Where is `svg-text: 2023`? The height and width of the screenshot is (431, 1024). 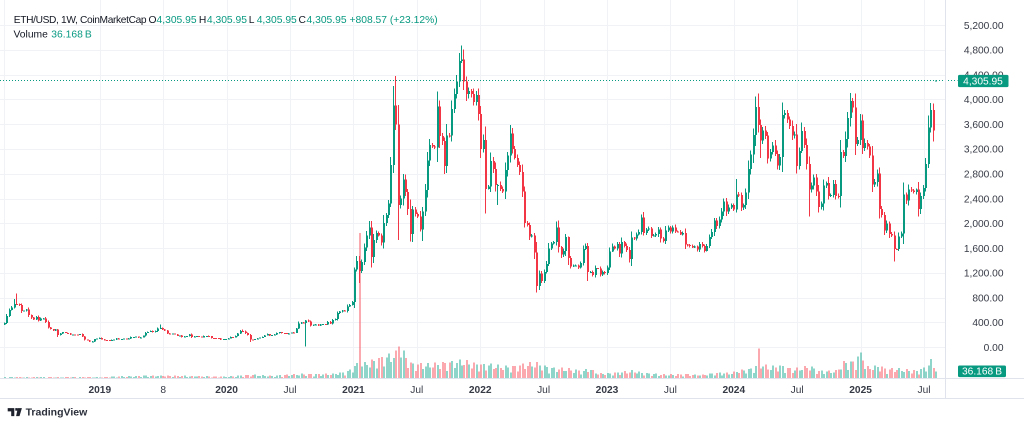
svg-text: 2023 is located at coordinates (607, 390).